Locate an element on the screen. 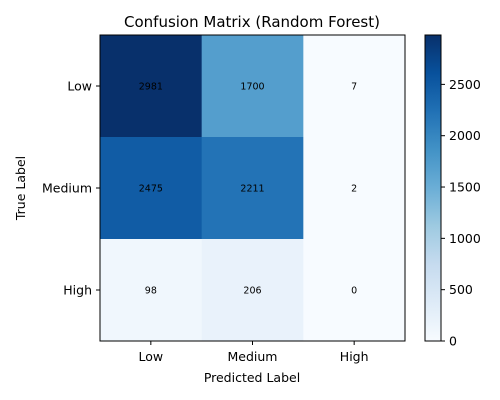 The image size is (500, 400). colorbar-tick-label: 2000 is located at coordinates (465, 135).